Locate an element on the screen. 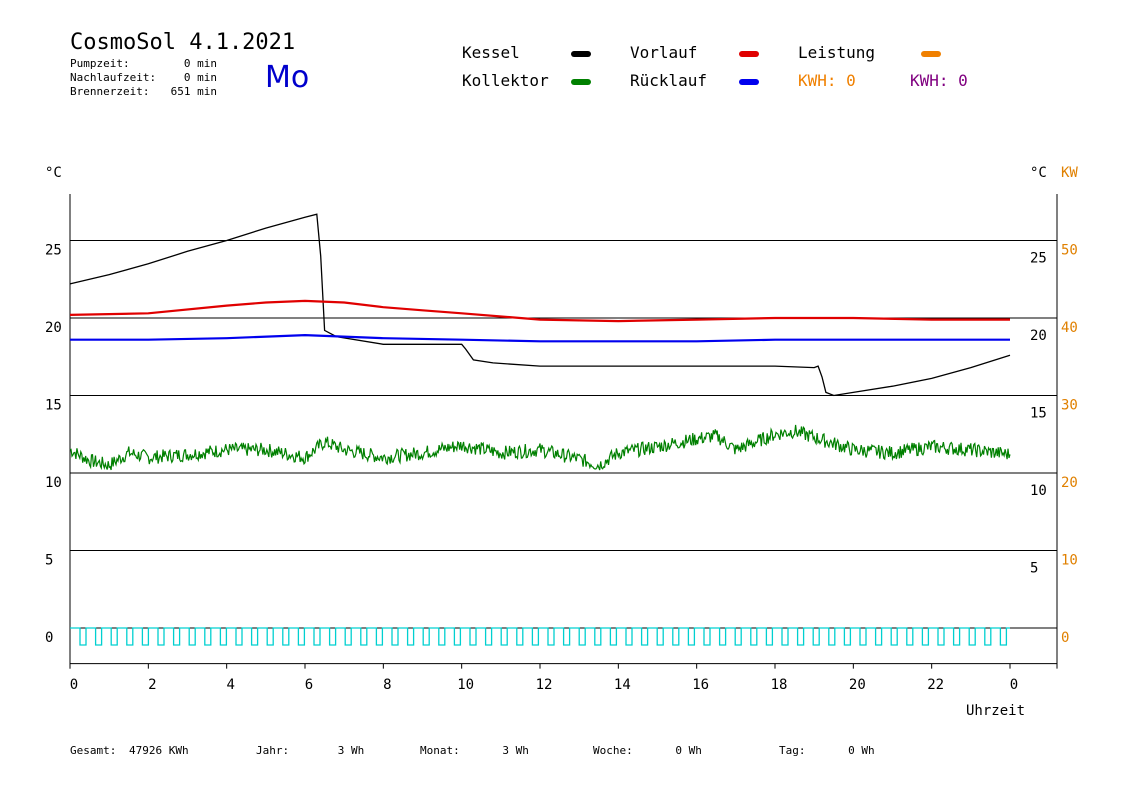 This screenshot has width=1148, height=812. series-ruecklauf is located at coordinates (540, 338).